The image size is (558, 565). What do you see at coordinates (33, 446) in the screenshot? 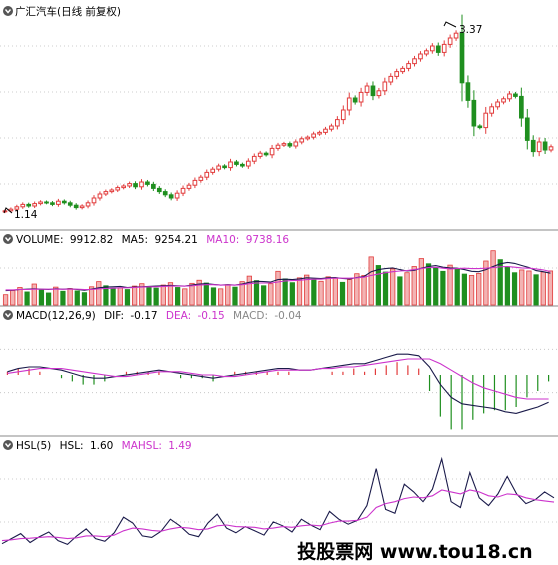
I see `hsl-label: HSL(5)` at bounding box center [33, 446].